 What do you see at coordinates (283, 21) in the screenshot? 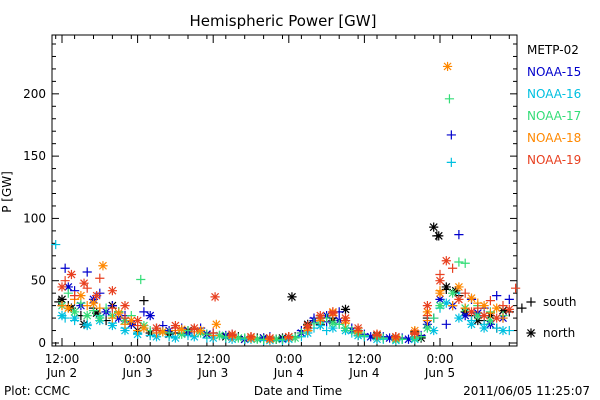
I see `chart-title: Hemispheric Power [GW]` at bounding box center [283, 21].